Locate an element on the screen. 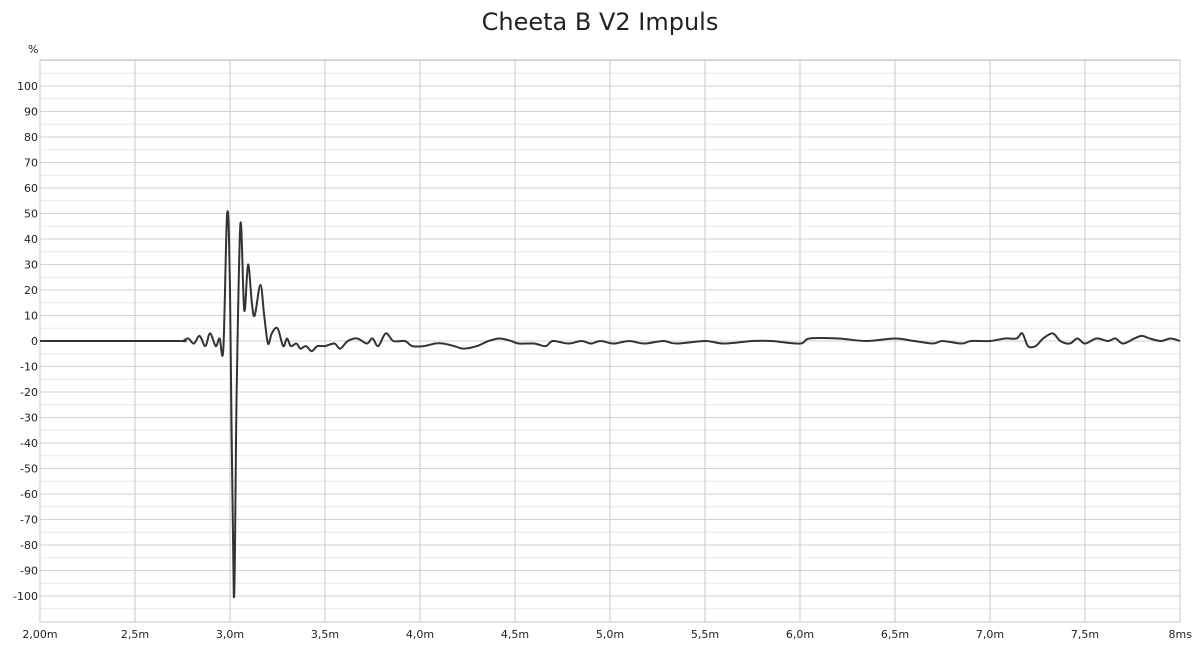  y-tick-label: -70 is located at coordinates (29, 520).